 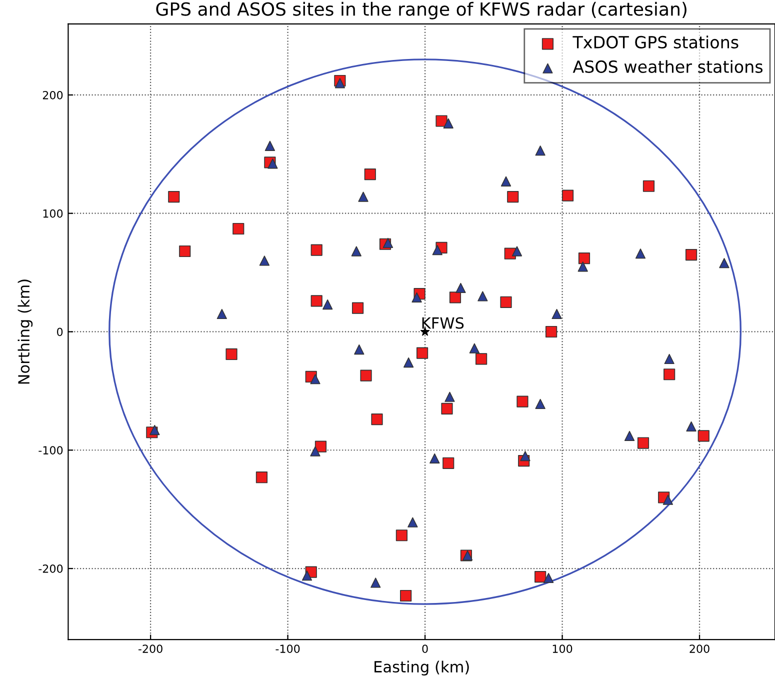 What do you see at coordinates (60, 332) in the screenshot?
I see `y-tick-label: 0` at bounding box center [60, 332].